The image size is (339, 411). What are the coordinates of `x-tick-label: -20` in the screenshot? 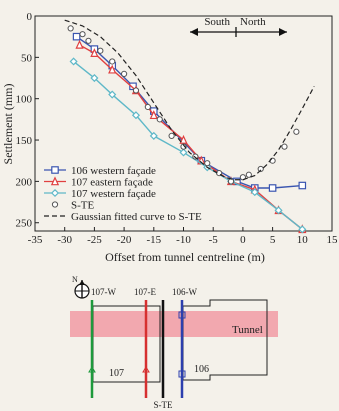 It's located at (124, 240).